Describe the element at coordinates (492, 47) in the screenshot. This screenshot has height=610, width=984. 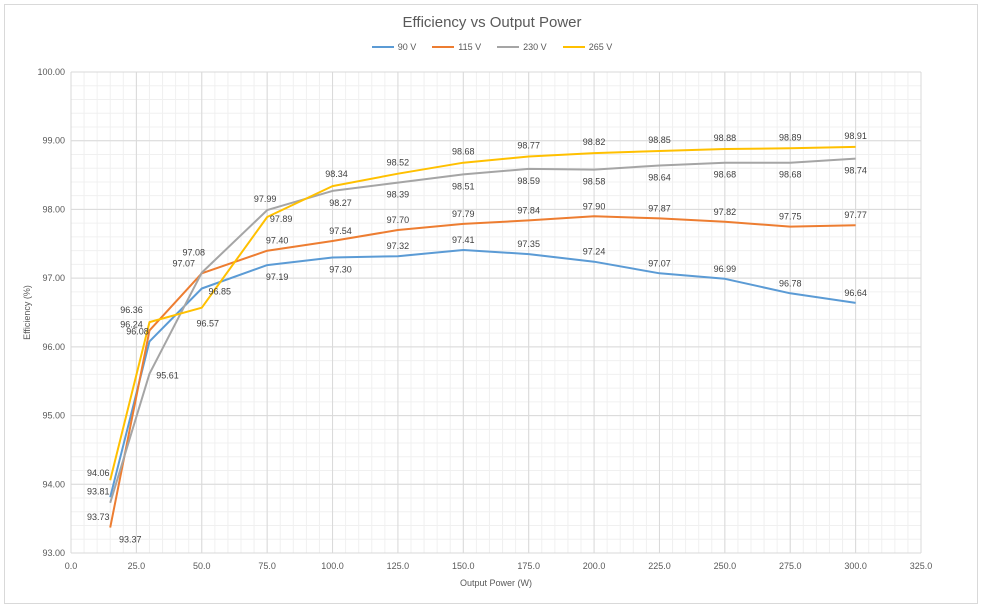
I see `chart-legend: 90 V 115 V 230 V 265 V` at that location.